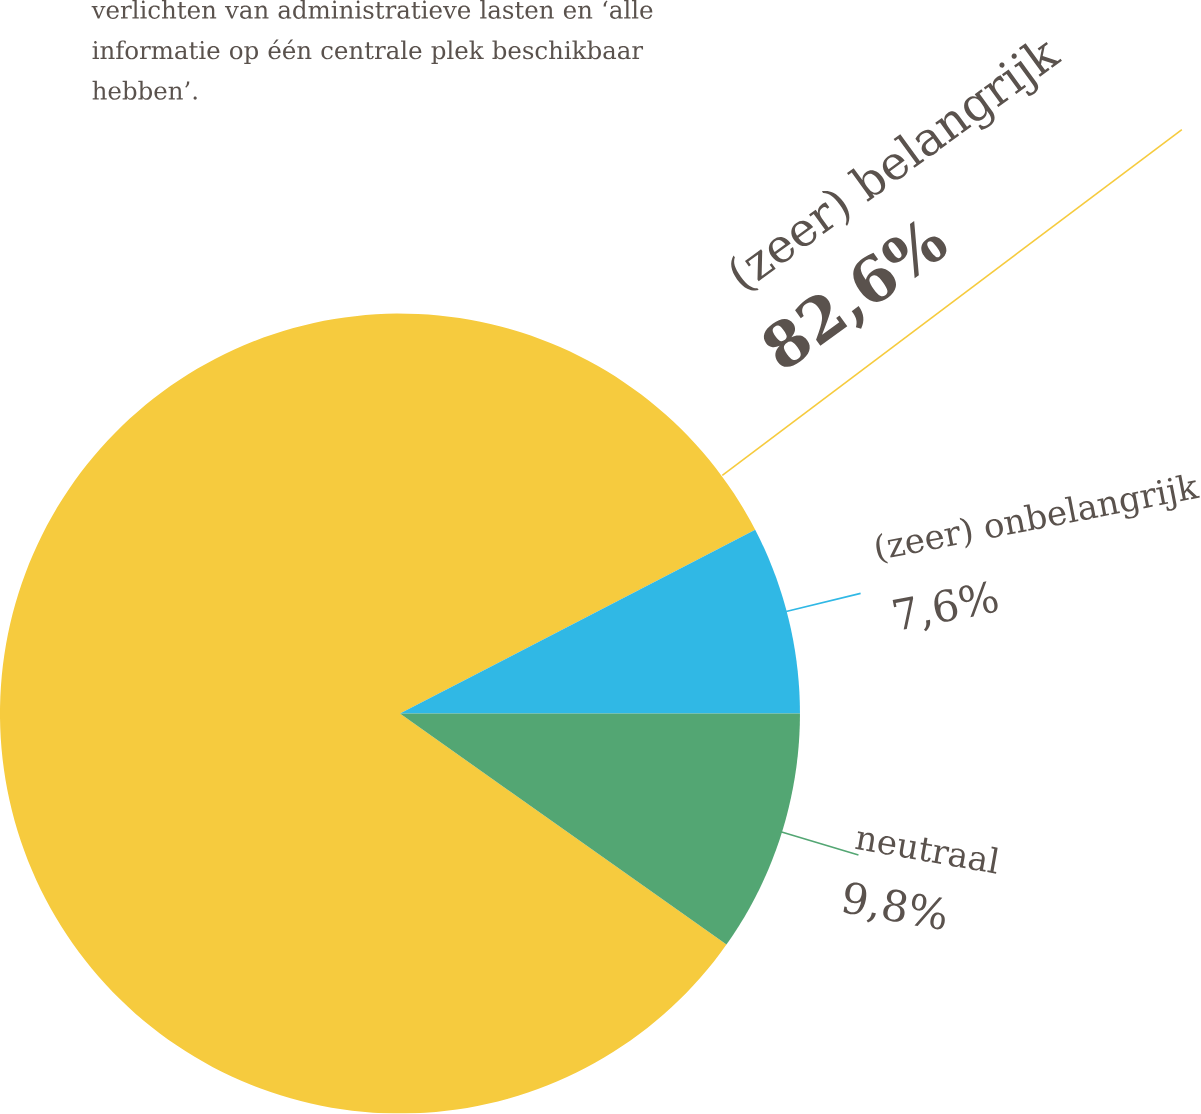 The height and width of the screenshot is (1114, 1201). What do you see at coordinates (894, 906) in the screenshot?
I see `data-label: 9,8%` at bounding box center [894, 906].